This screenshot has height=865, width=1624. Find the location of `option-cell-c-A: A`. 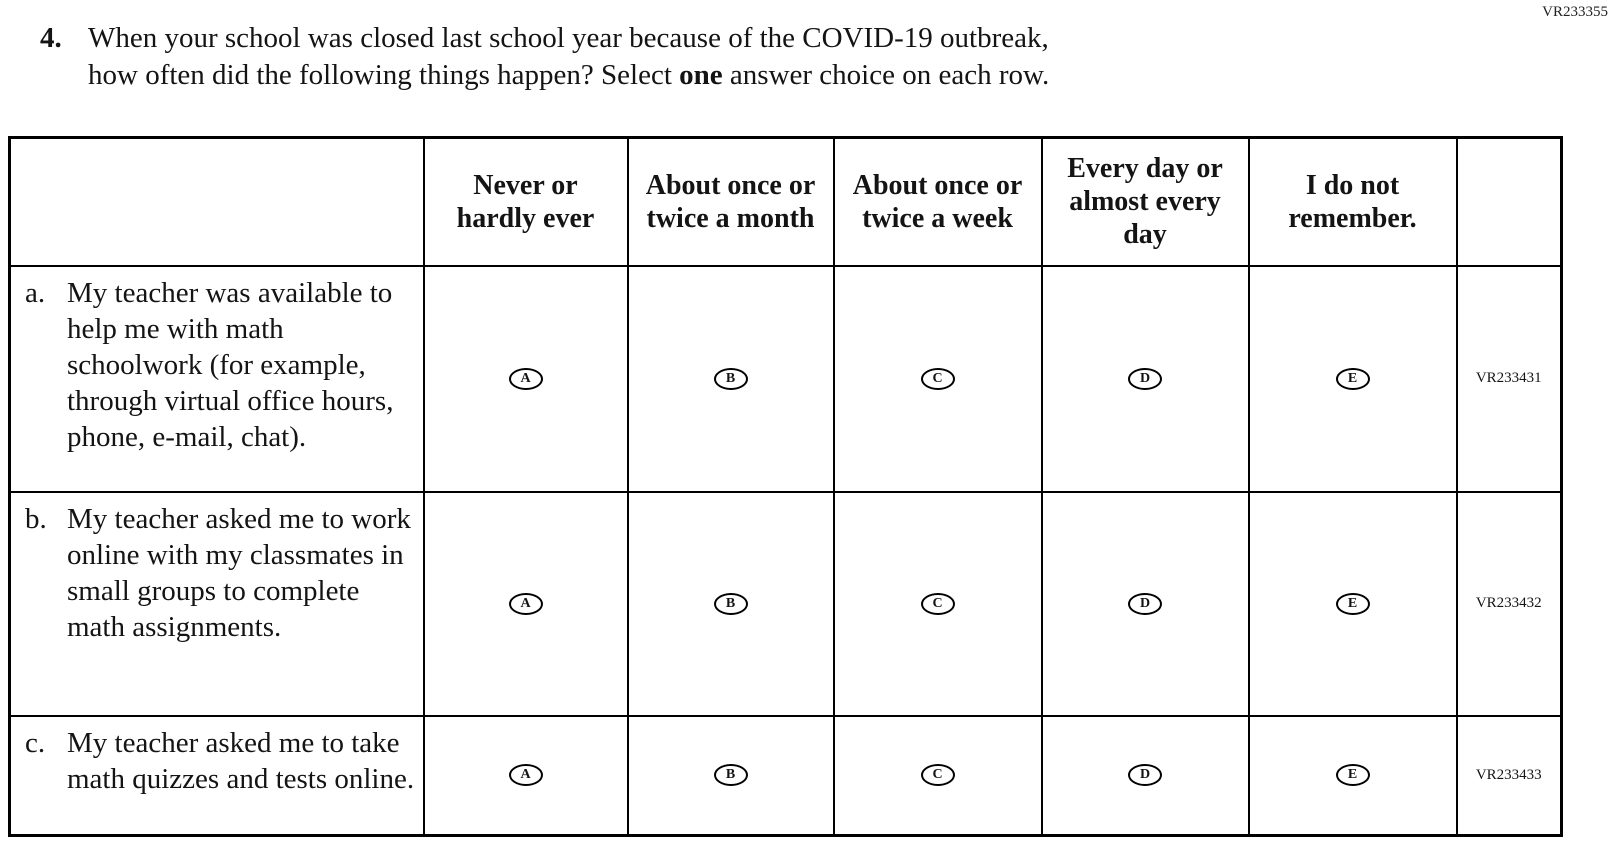

option-cell-c-A: A is located at coordinates (525, 775).